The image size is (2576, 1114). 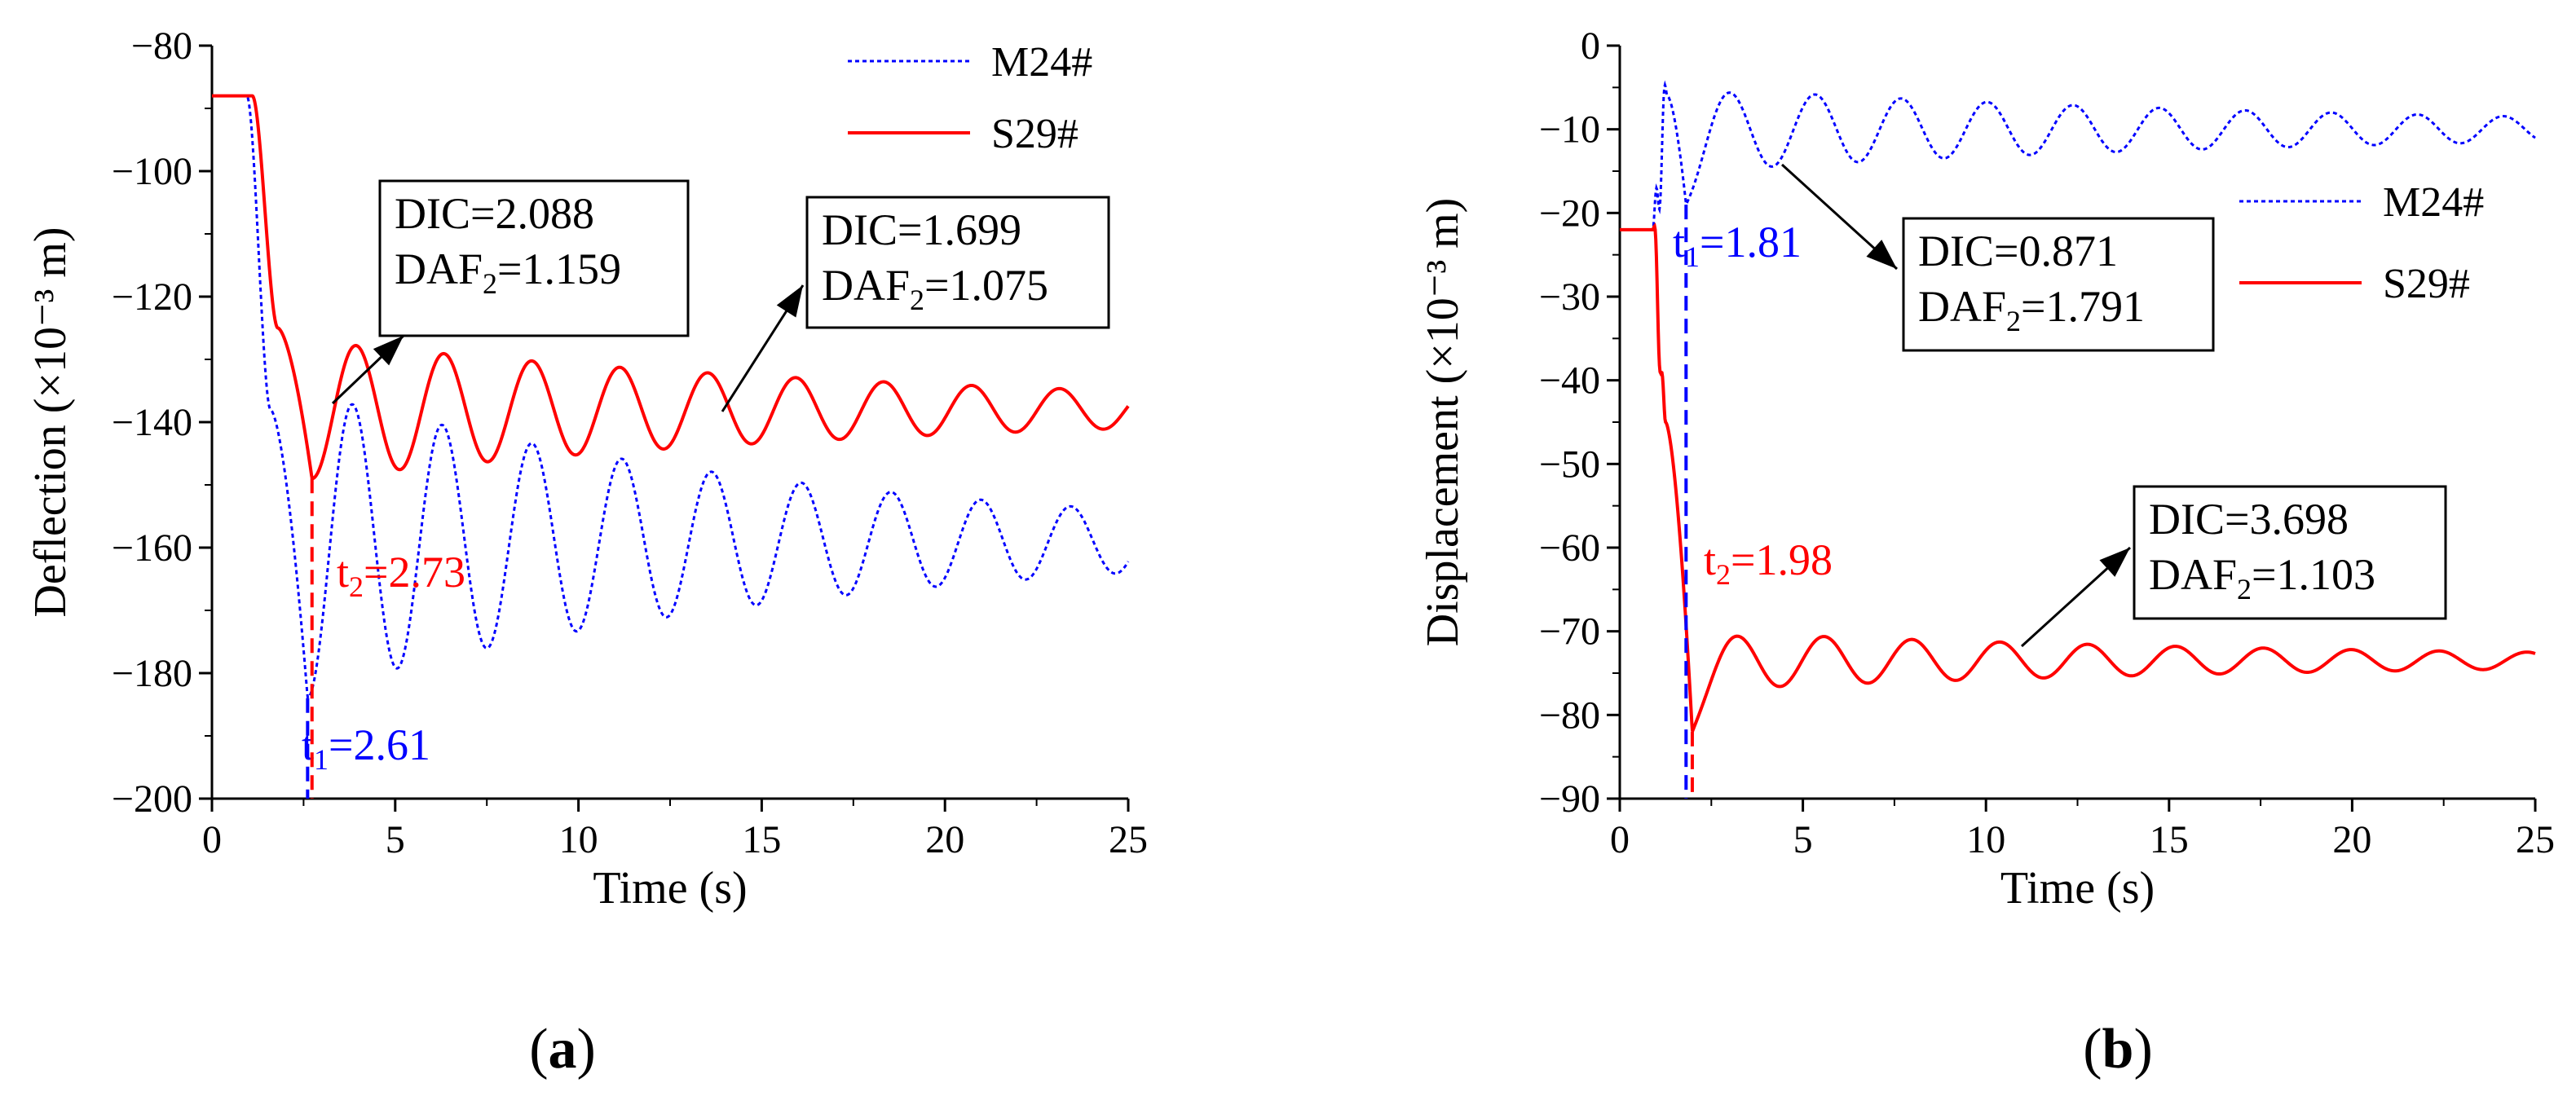 What do you see at coordinates (1569, 297) in the screenshot?
I see `y-tick-label: −30` at bounding box center [1569, 297].